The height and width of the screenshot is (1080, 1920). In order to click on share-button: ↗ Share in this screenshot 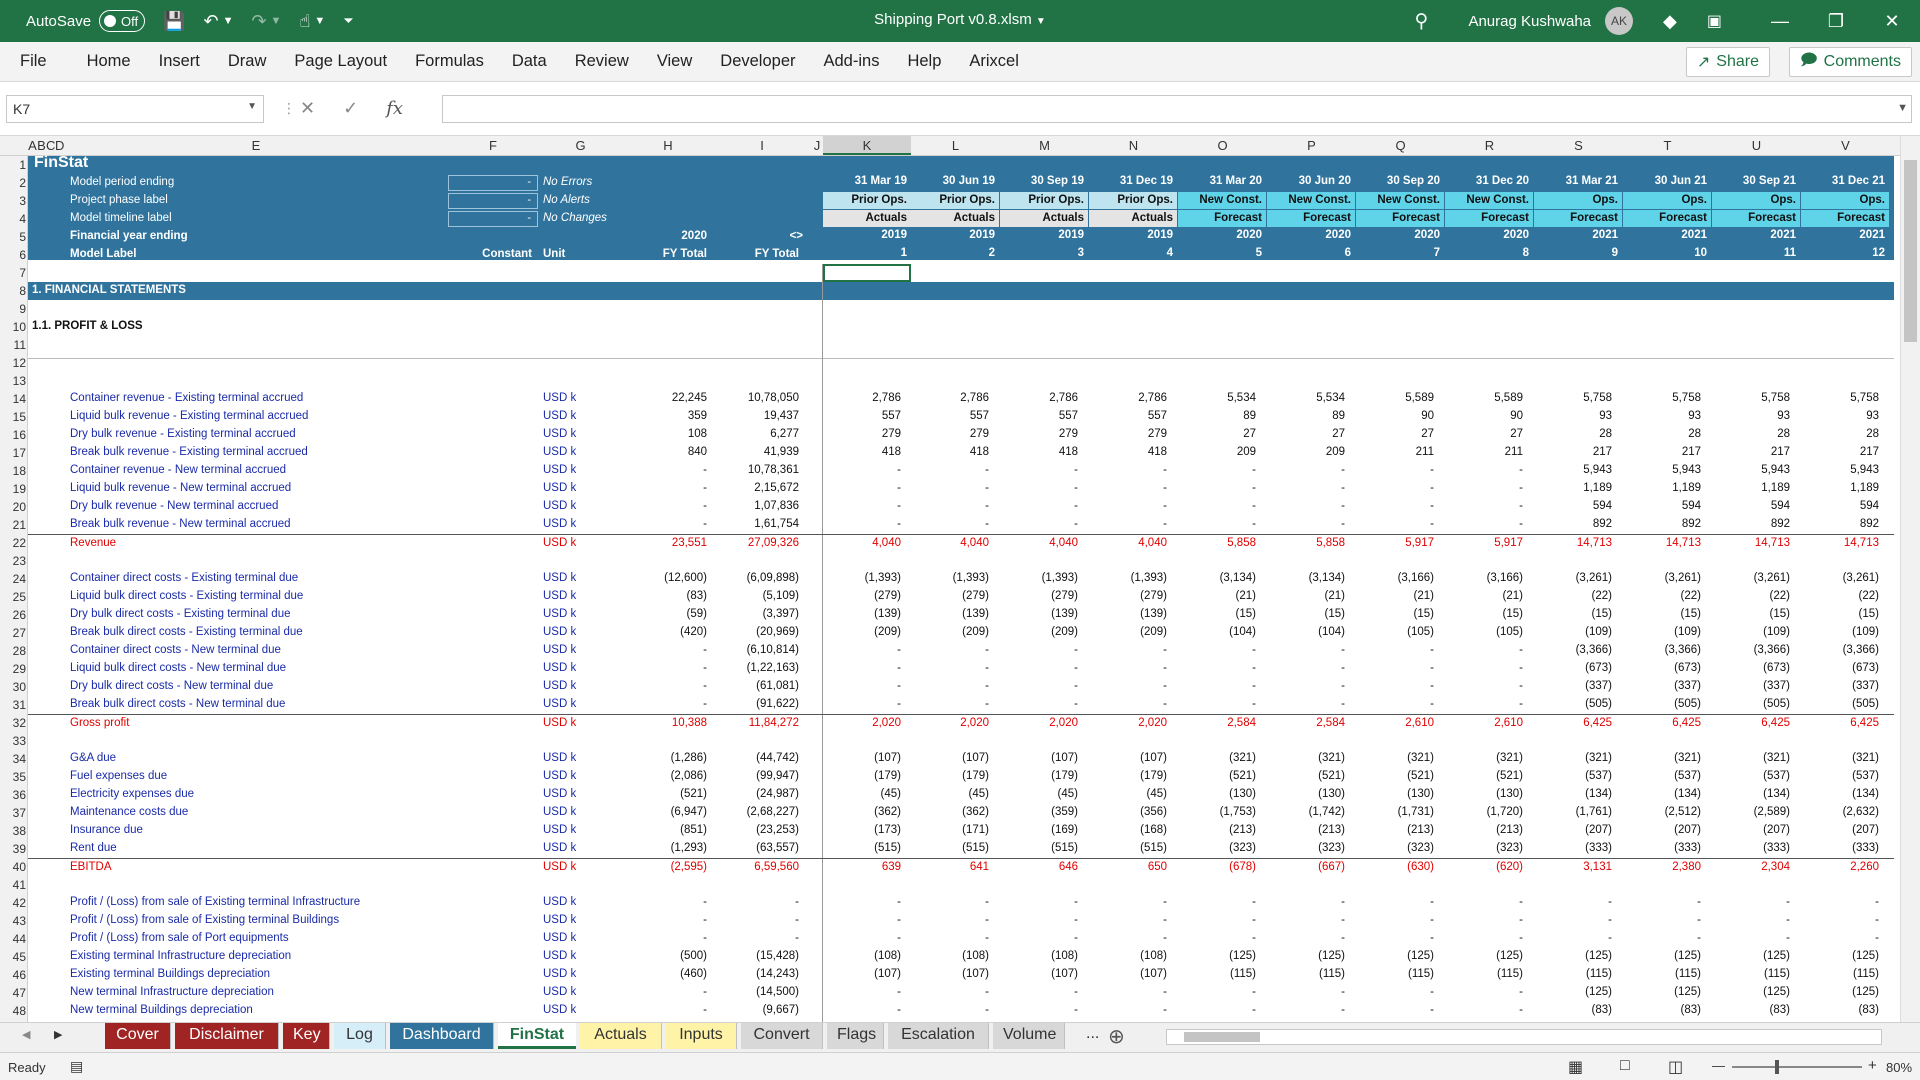, I will do `click(1727, 62)`.